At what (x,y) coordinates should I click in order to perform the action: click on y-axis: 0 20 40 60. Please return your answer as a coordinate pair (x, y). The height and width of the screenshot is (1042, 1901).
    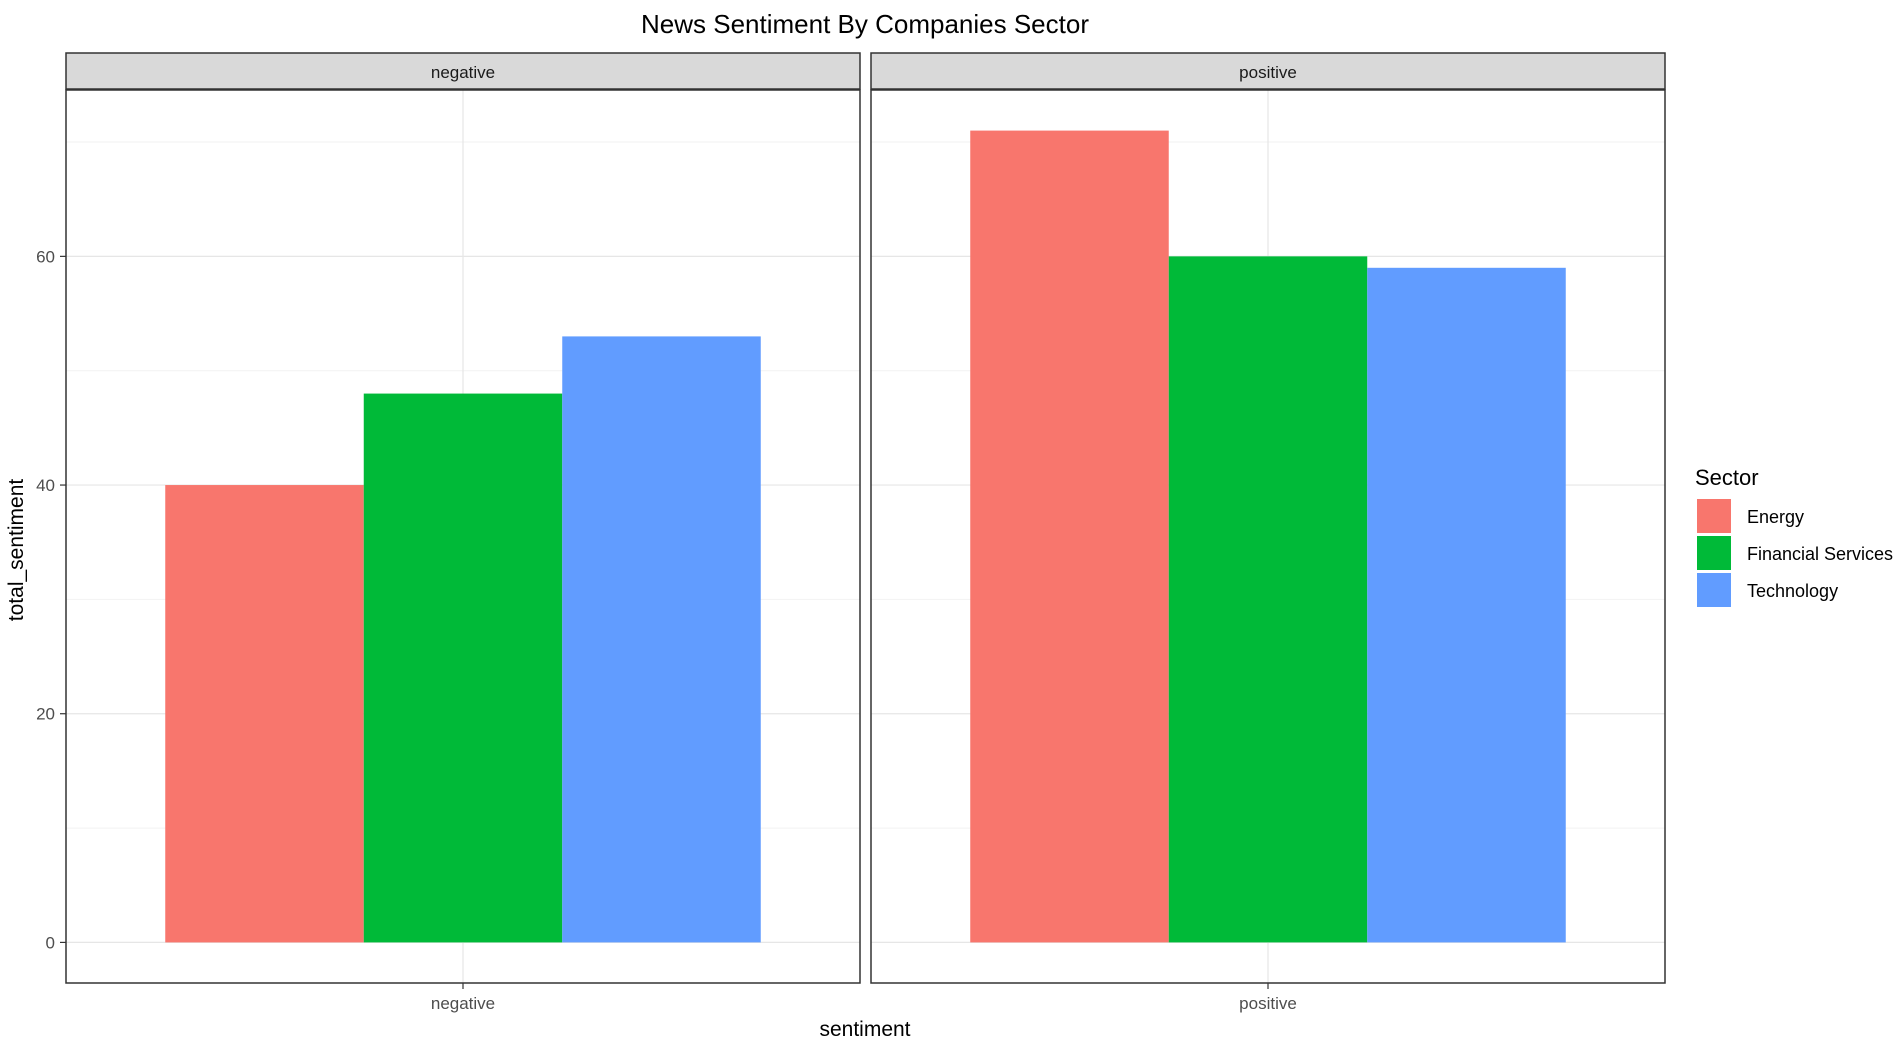
    Looking at the image, I should click on (51, 599).